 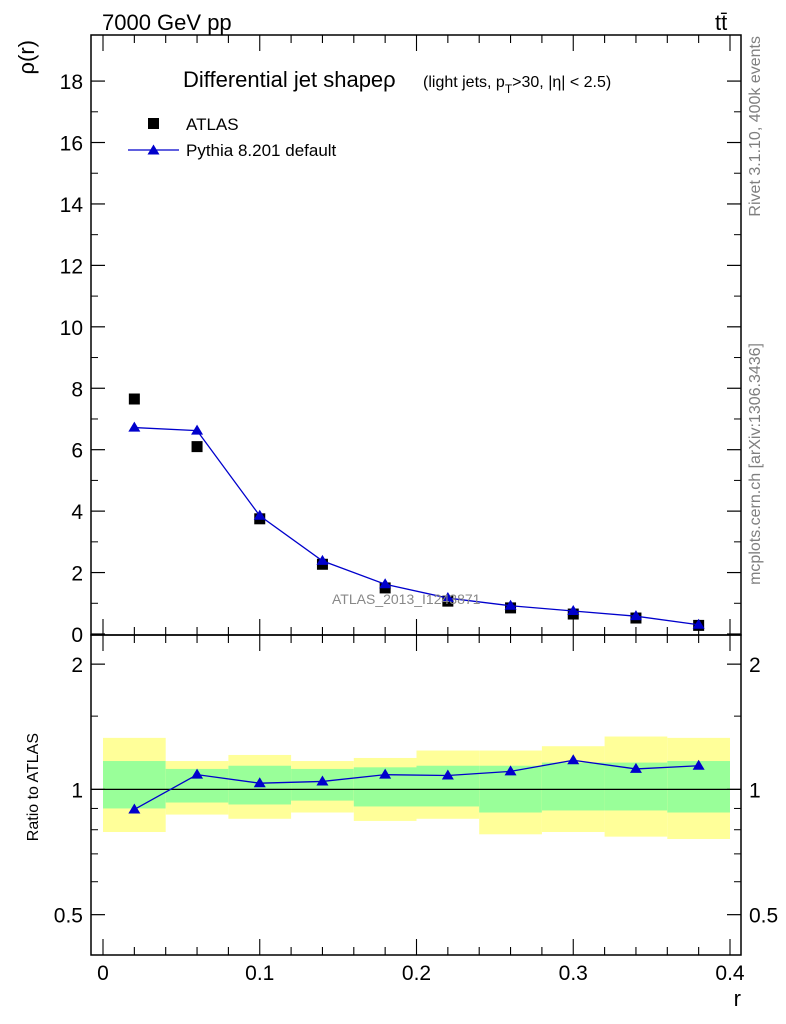 I want to click on ratio-bands, so click(x=416, y=788).